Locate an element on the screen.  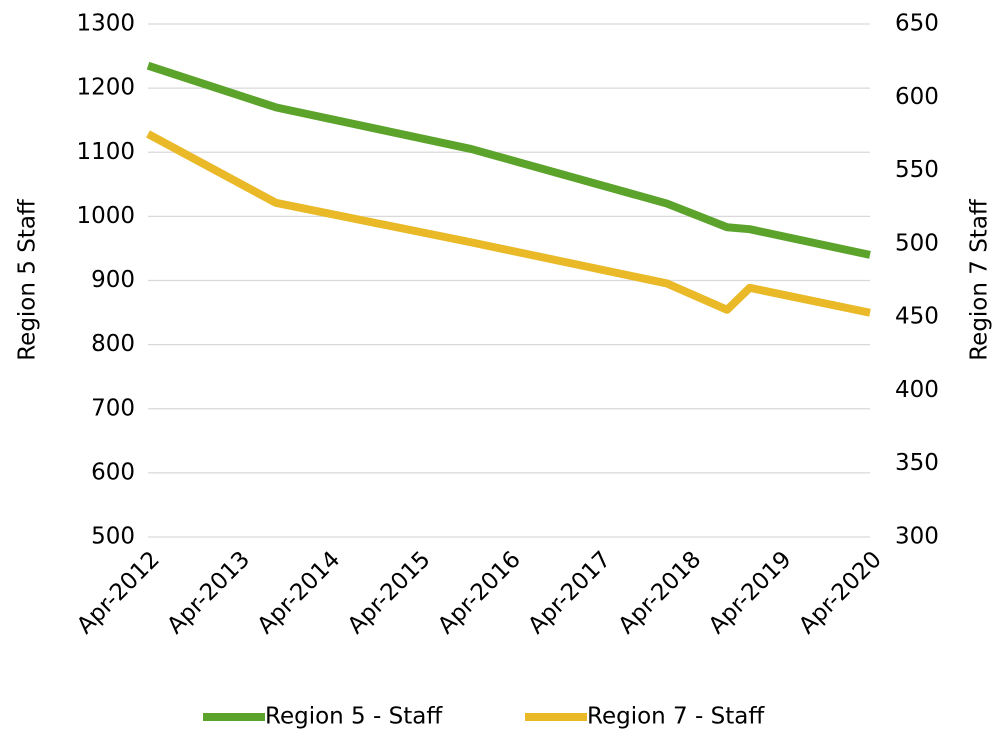
y2-tick-label: 650 is located at coordinates (917, 24).